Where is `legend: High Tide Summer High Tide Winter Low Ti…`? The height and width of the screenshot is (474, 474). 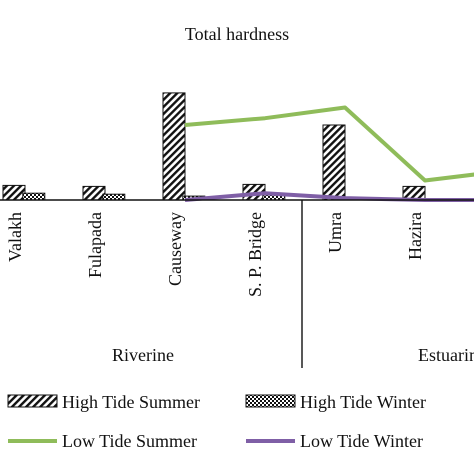
legend: High Tide Summer High Tide Winter Low Ti… is located at coordinates (216, 421).